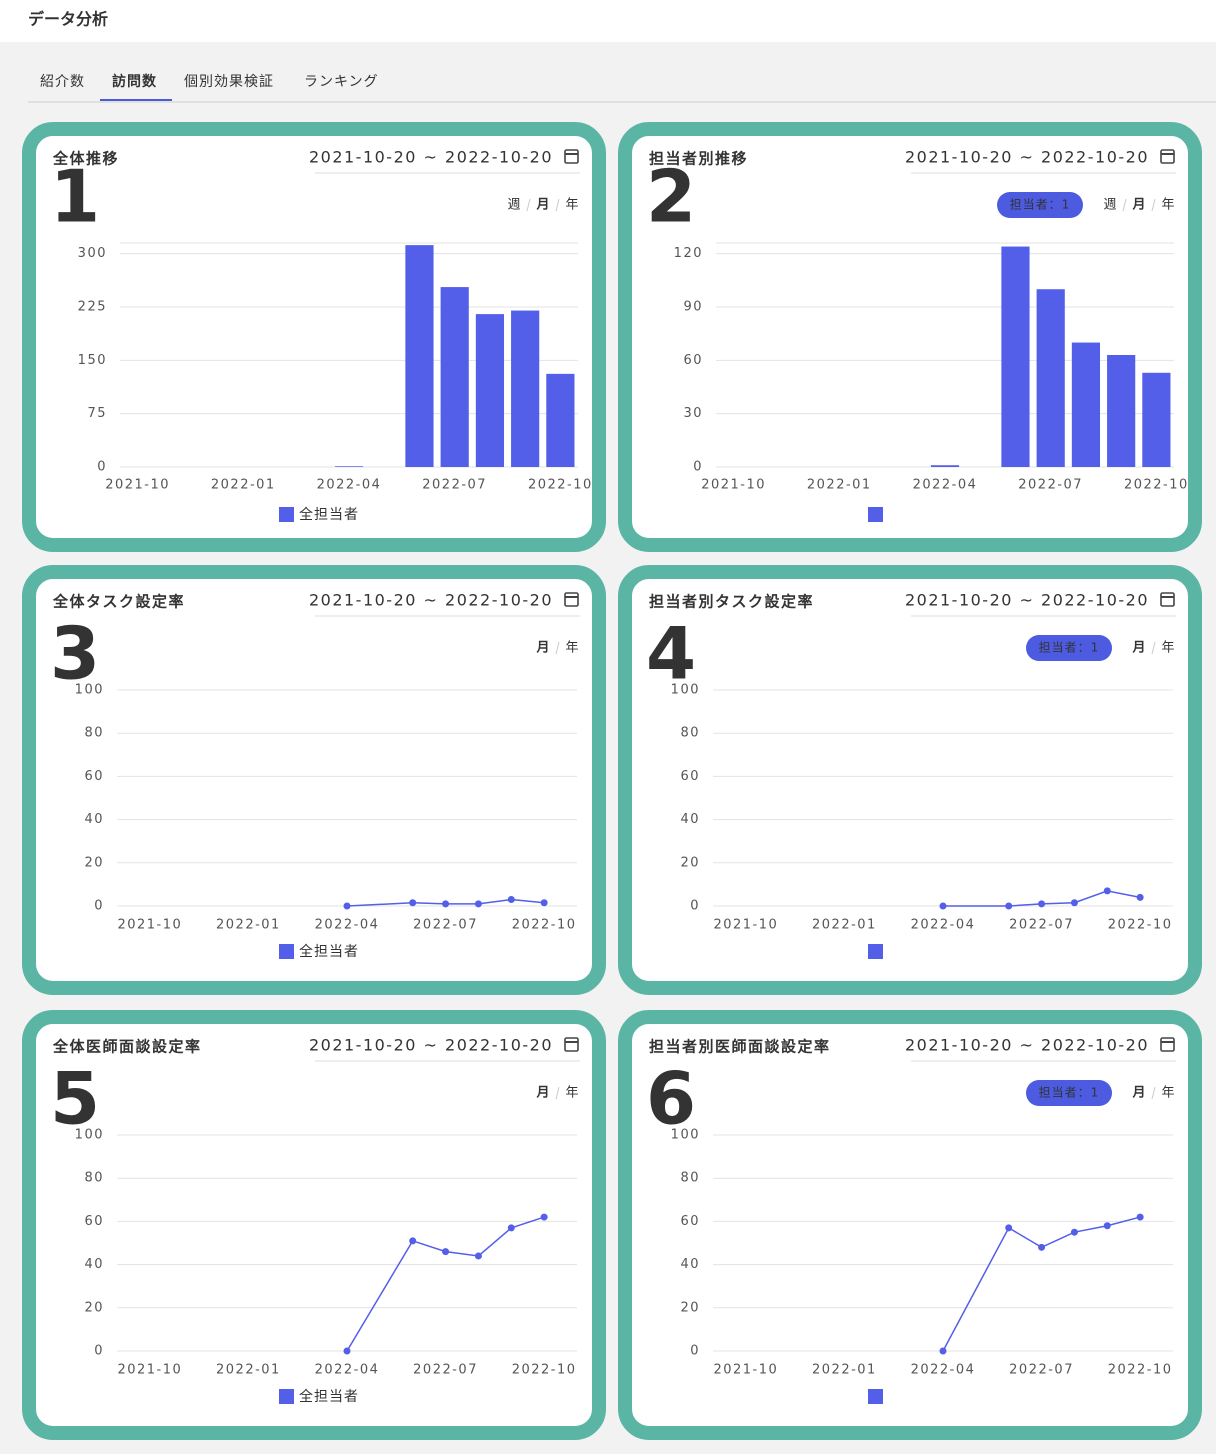 The width and height of the screenshot is (1216, 1454). I want to click on tab: 個別効果検証, so click(229, 82).